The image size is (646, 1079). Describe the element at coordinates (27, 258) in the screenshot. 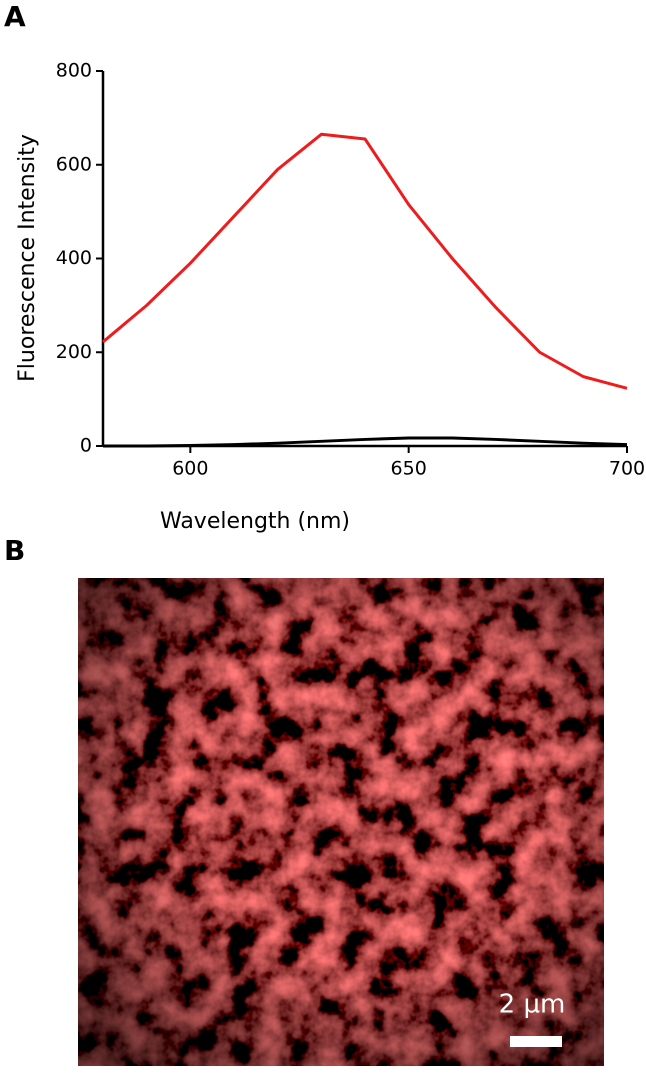

I see `y-axis-label: Fluorescence Intensity` at that location.